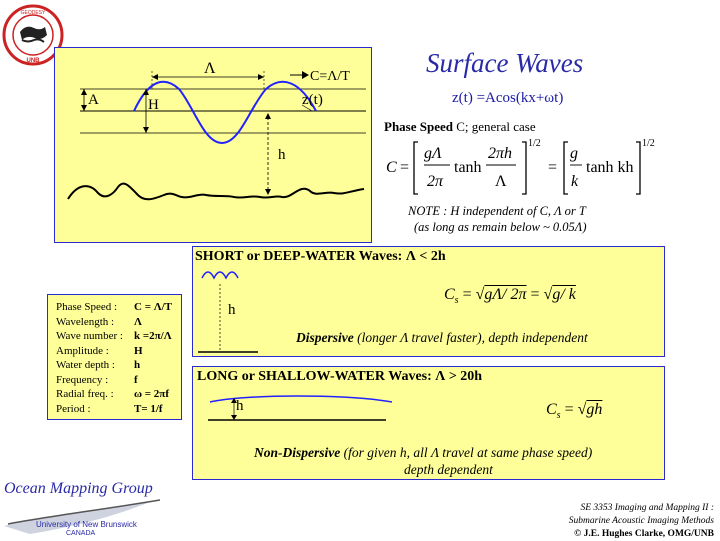  I want to click on svg-text: k, so click(575, 181).